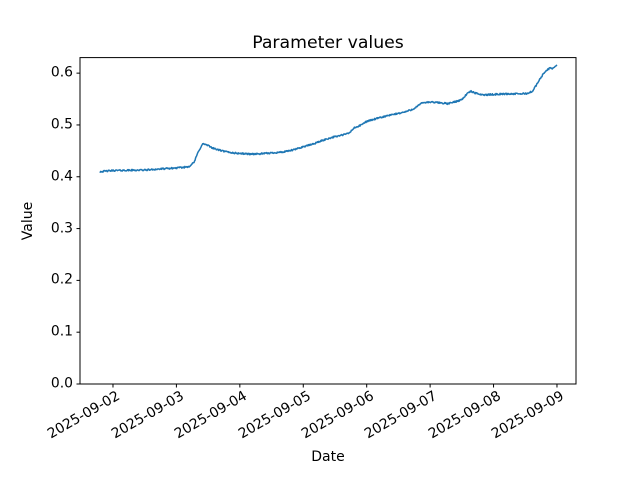 This screenshot has height=480, width=640. I want to click on y-tick-label: 0.4, so click(61, 176).